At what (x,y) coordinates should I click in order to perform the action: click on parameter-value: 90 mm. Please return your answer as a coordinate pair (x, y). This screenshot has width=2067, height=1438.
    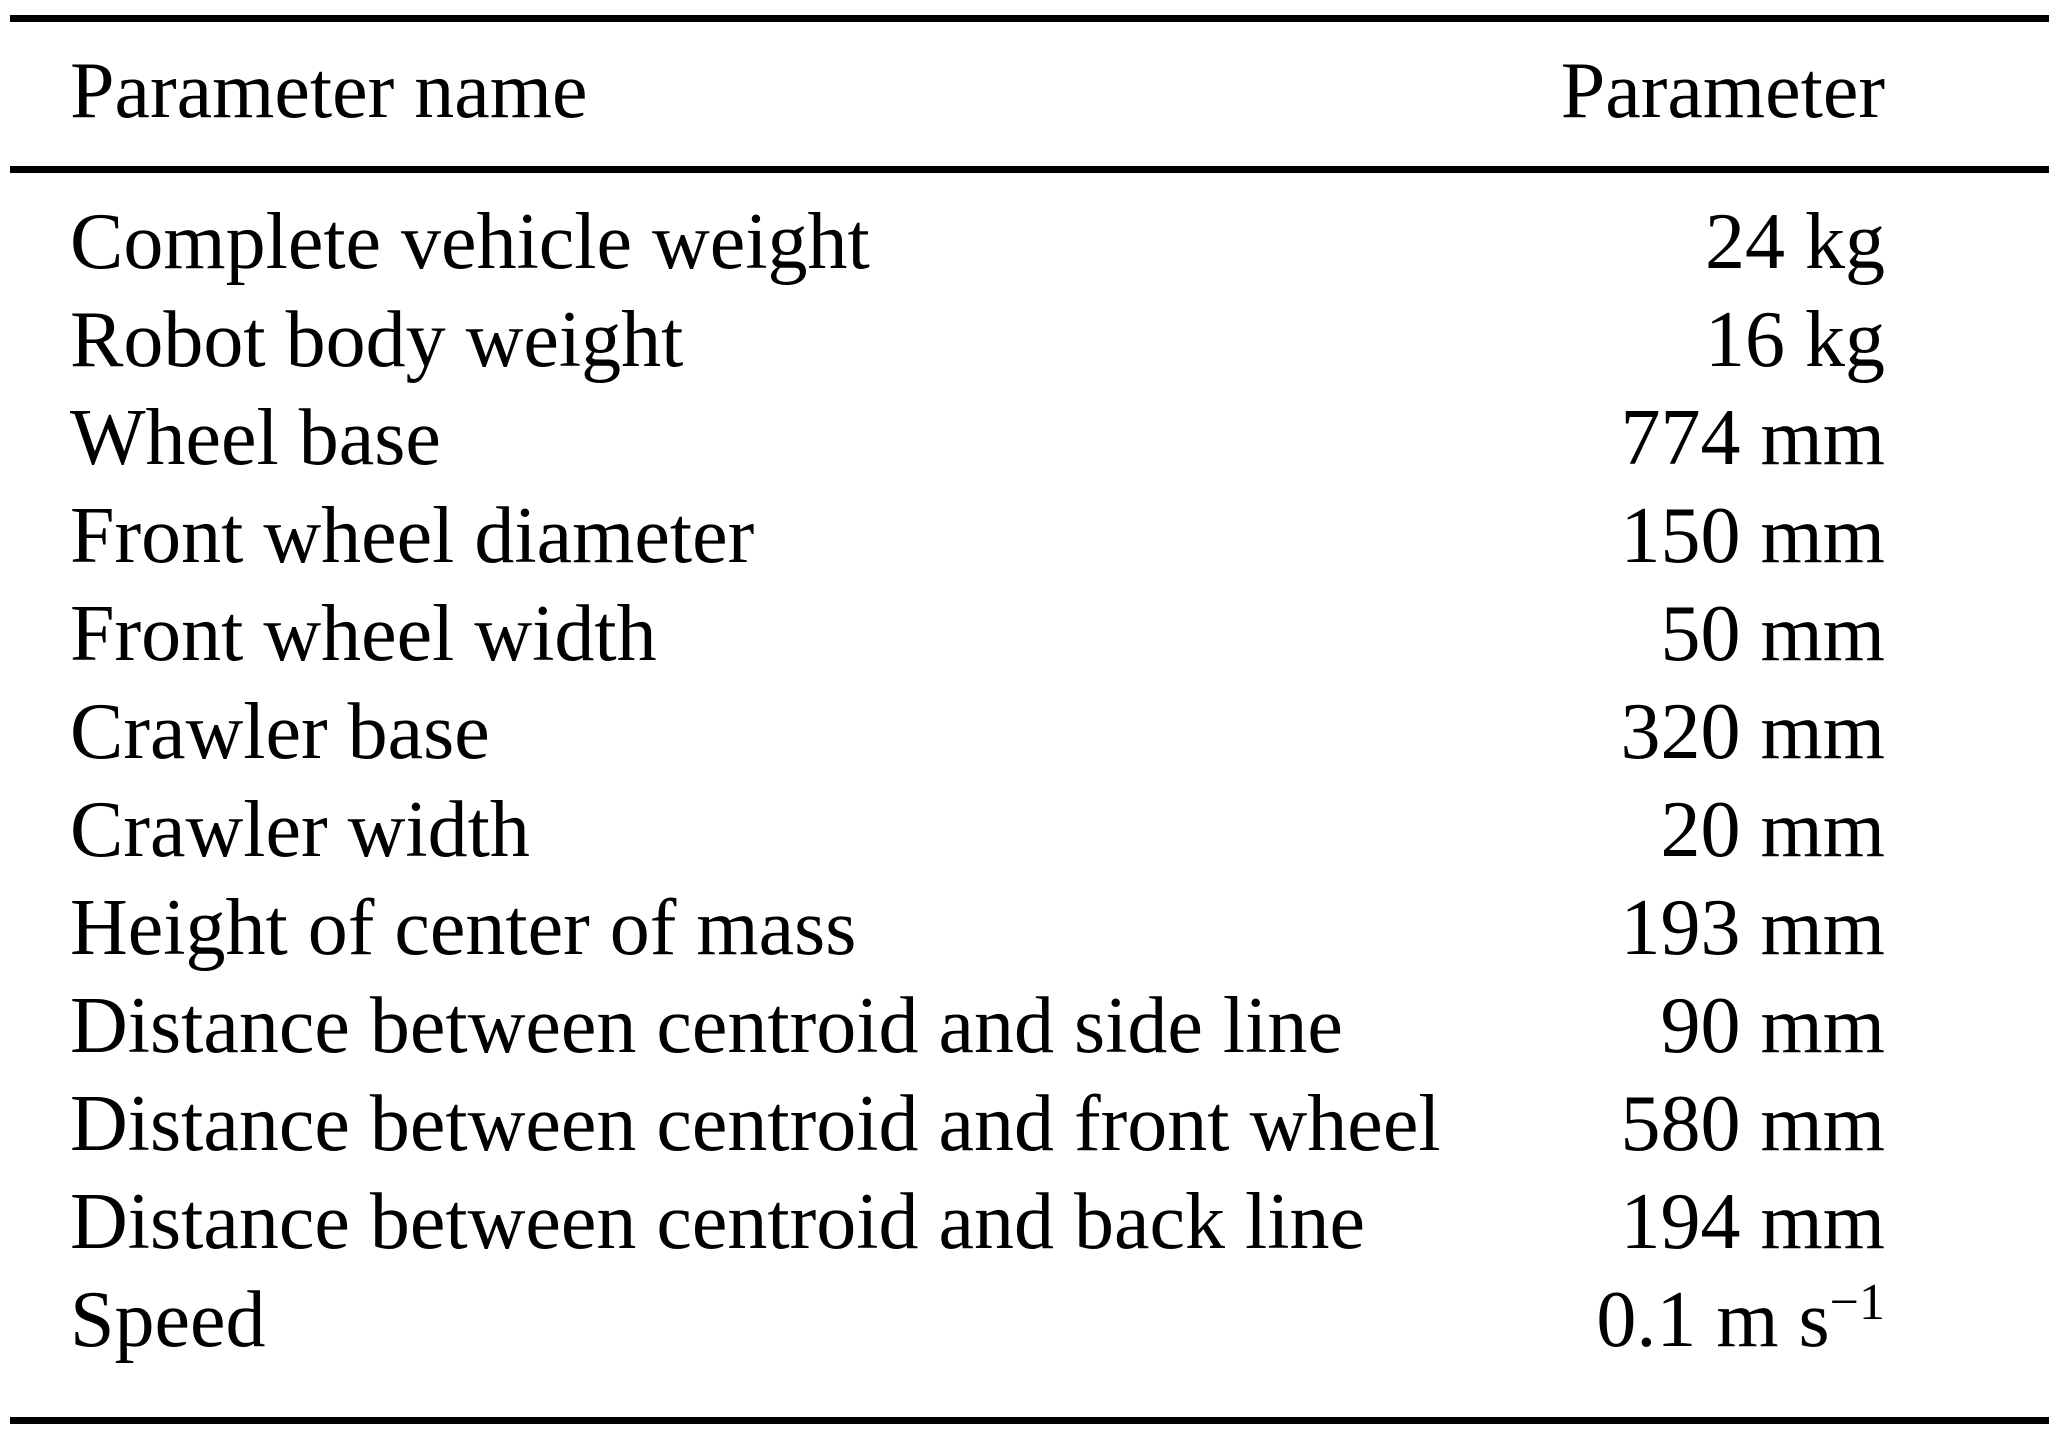
    Looking at the image, I should click on (1772, 1026).